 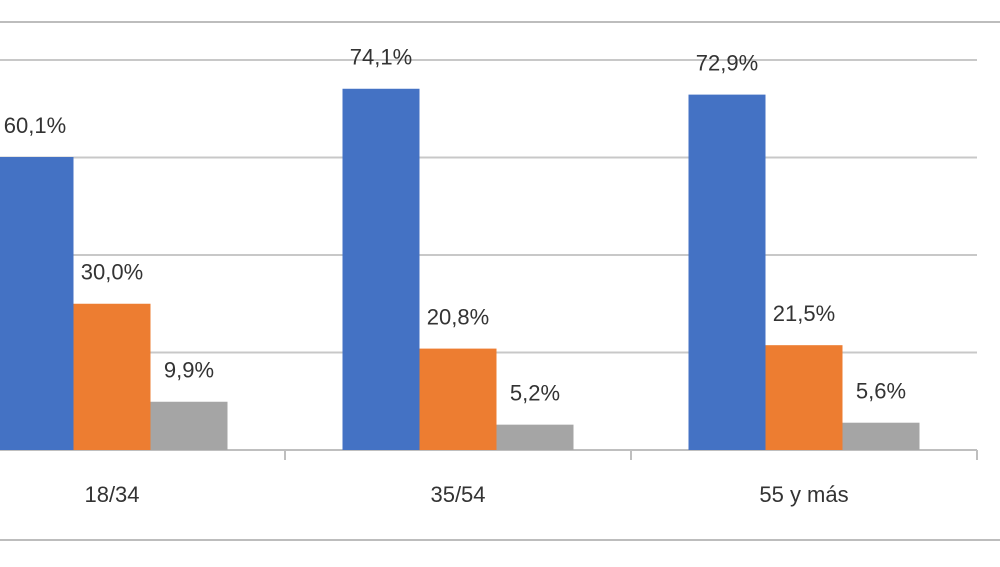 What do you see at coordinates (381, 57) in the screenshot?
I see `data-label: 74,1%` at bounding box center [381, 57].